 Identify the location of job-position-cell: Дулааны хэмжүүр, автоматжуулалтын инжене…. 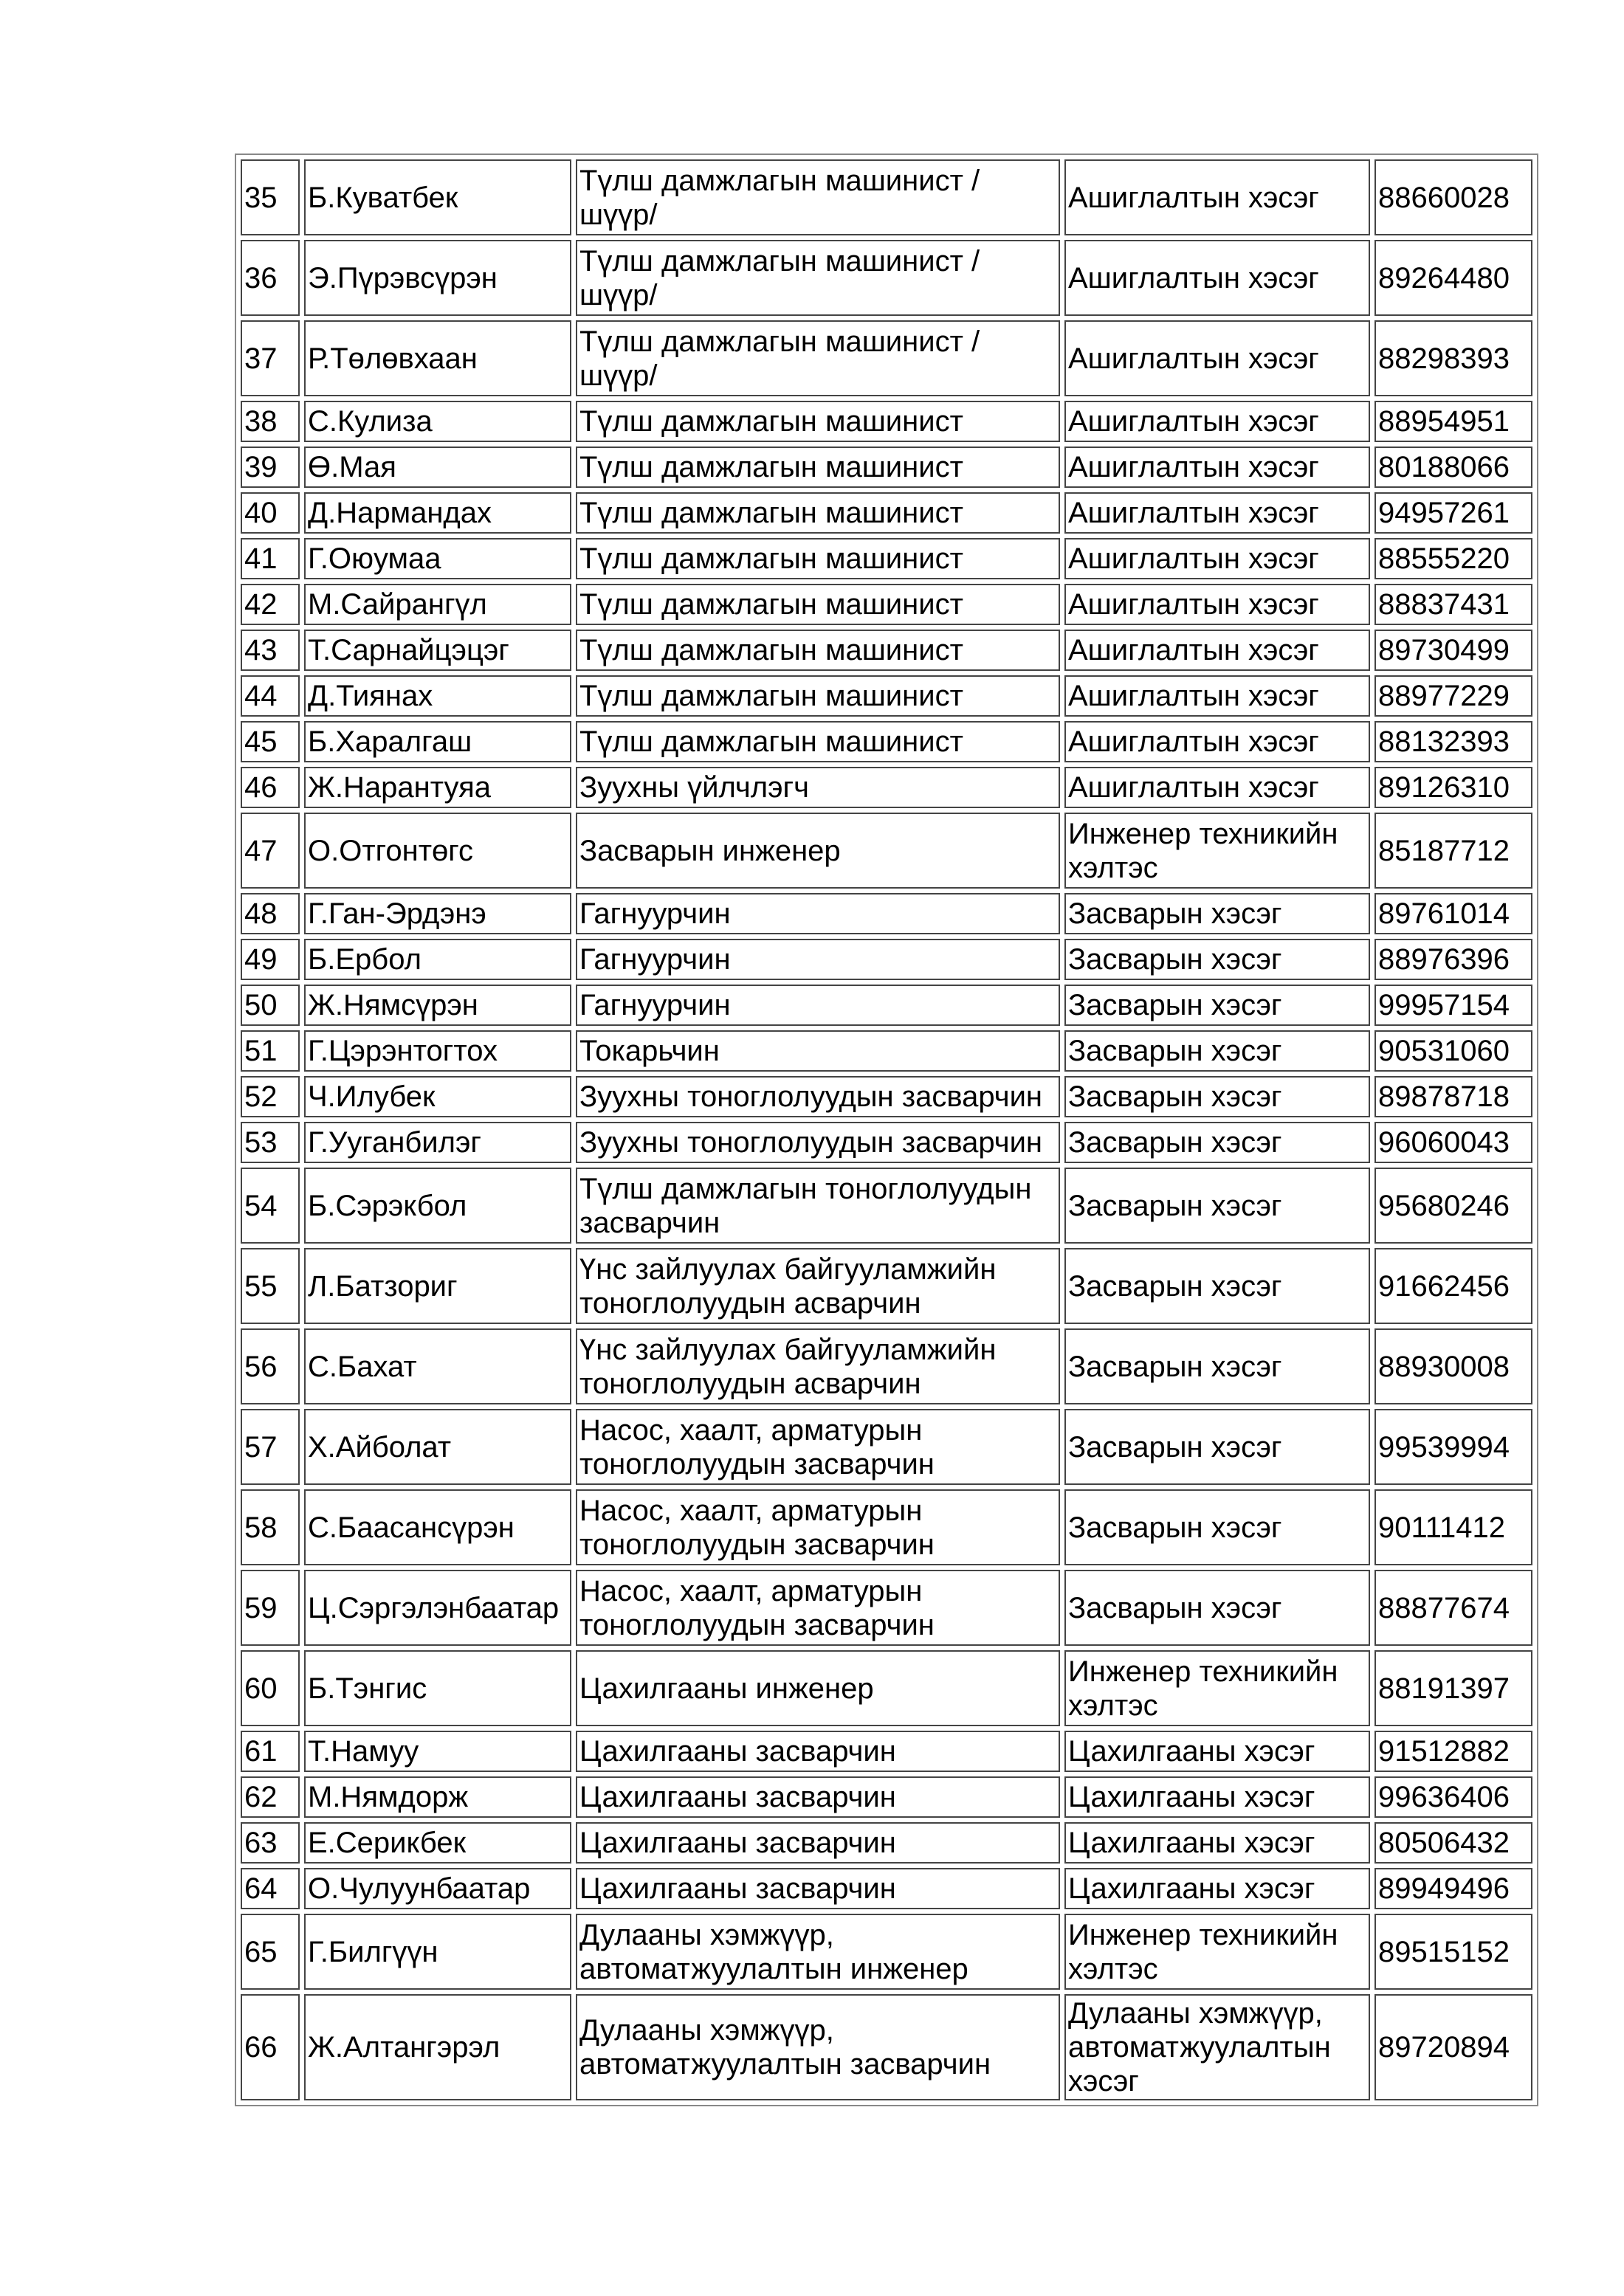
(818, 1952).